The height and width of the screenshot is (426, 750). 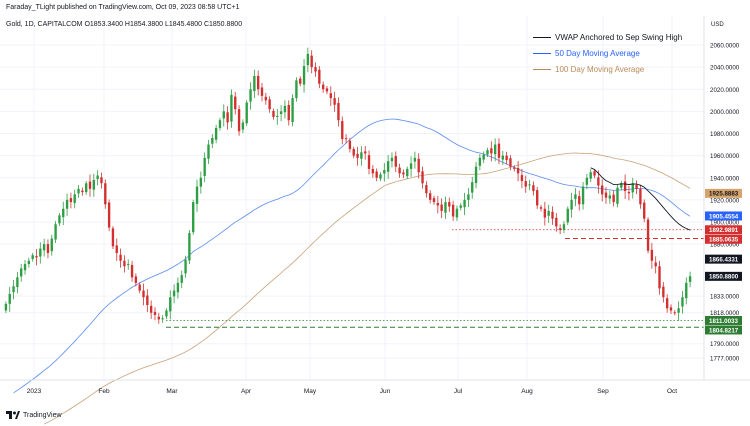 I want to click on legend-ma100: 100 Day Moving Average, so click(x=588, y=69).